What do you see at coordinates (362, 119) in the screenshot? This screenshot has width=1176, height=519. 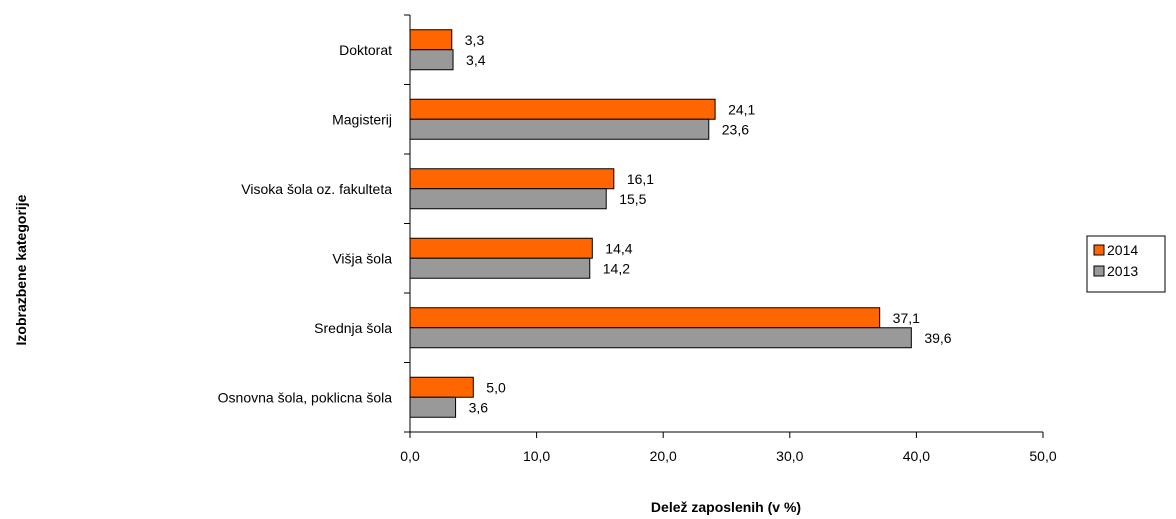 I see `category-label-1: Magisterij` at bounding box center [362, 119].